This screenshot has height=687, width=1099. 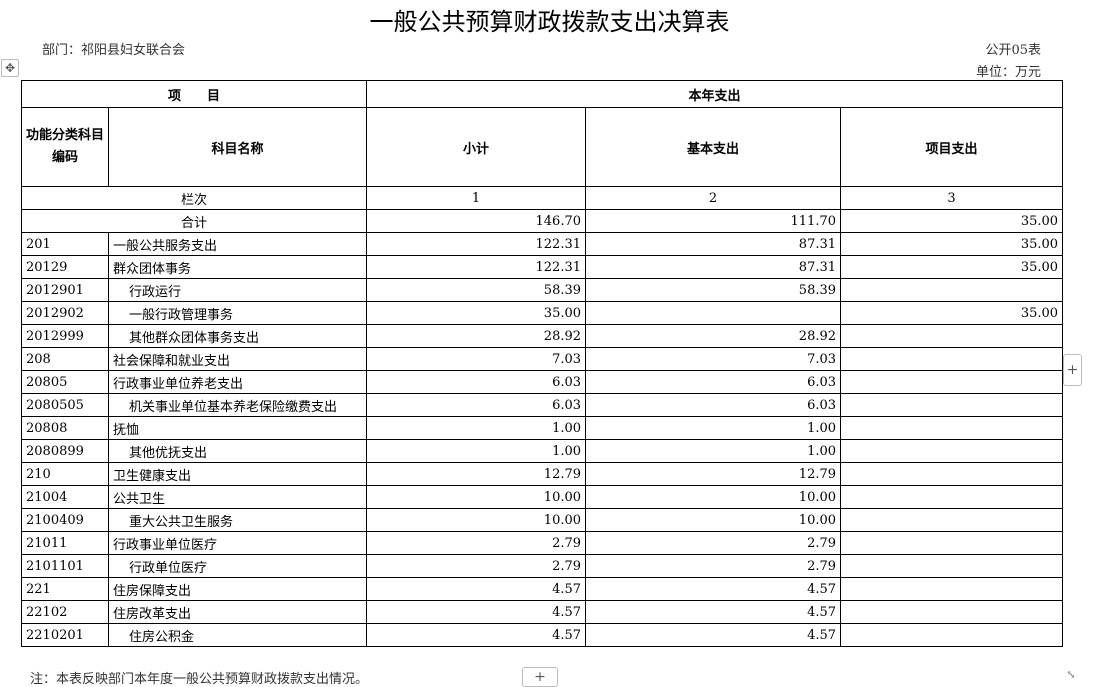 I want to click on col-number-2: 2, so click(x=713, y=198).